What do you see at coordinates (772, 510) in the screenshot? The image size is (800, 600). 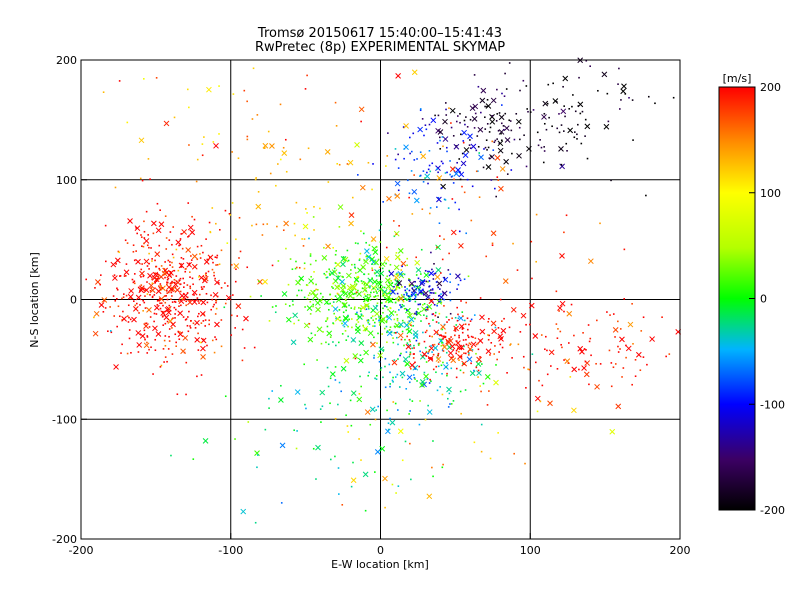 I see `colorbar-tick-label: -200` at bounding box center [772, 510].